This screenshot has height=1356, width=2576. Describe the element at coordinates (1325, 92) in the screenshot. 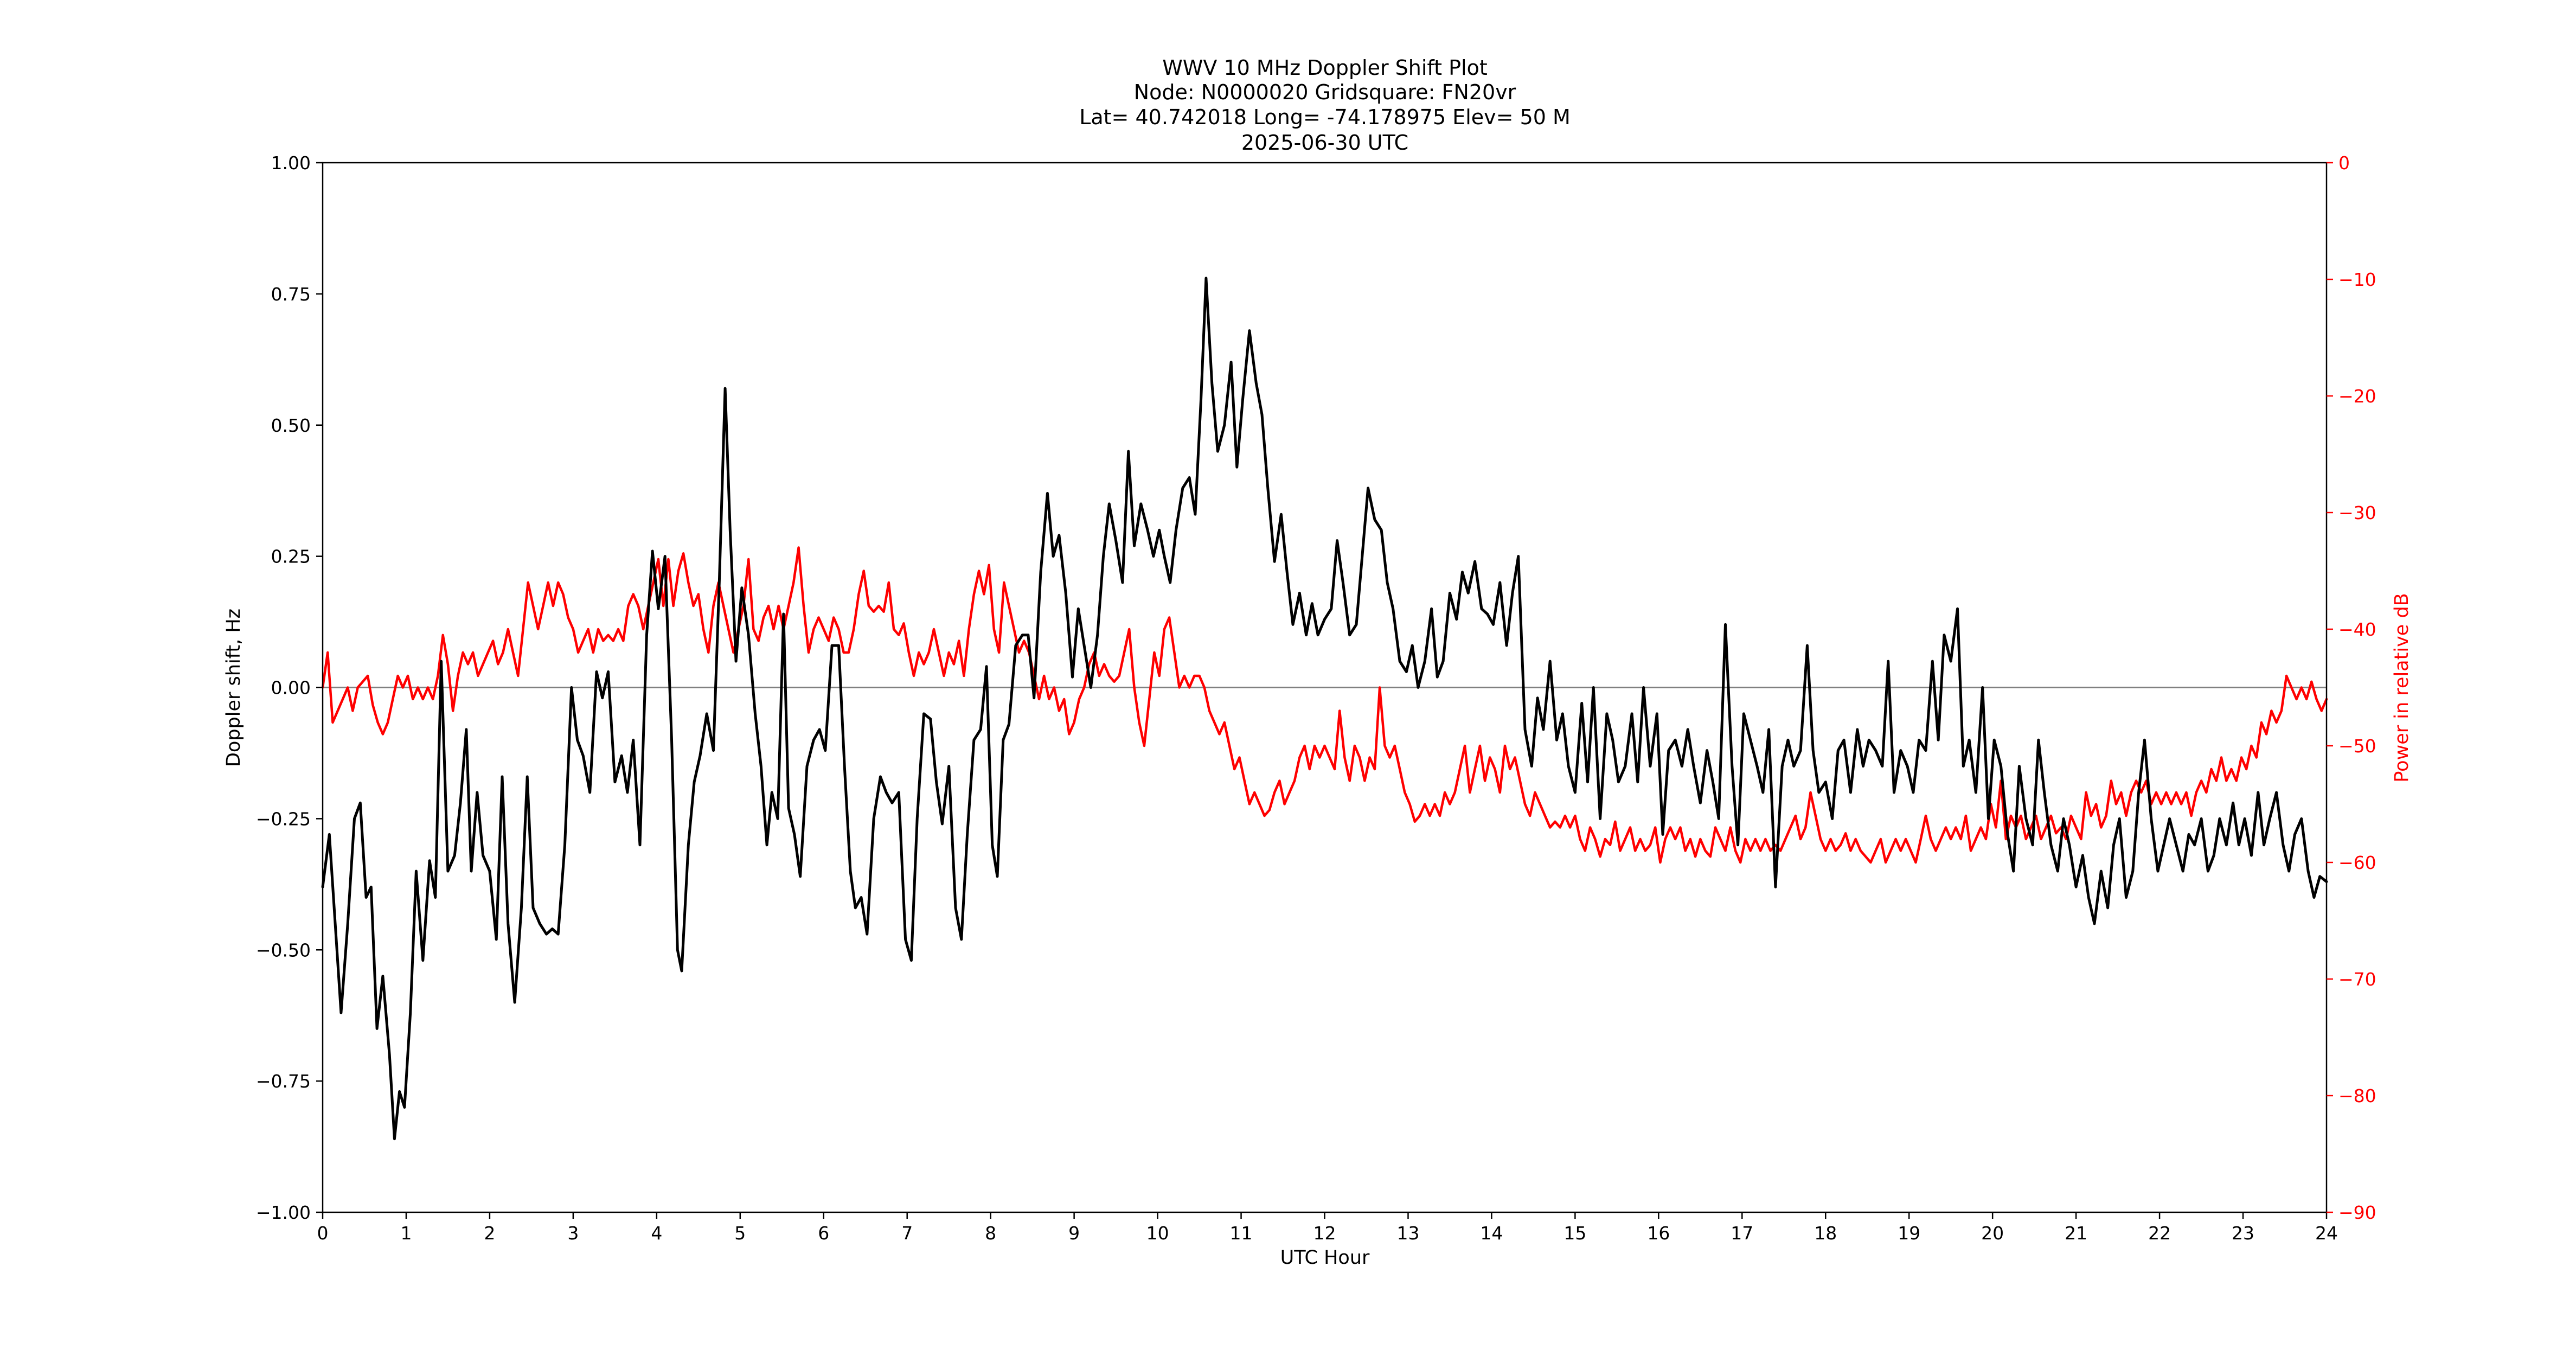

I see `title-line-2: Node: N0000020 Gridsquare: FN20vr` at that location.